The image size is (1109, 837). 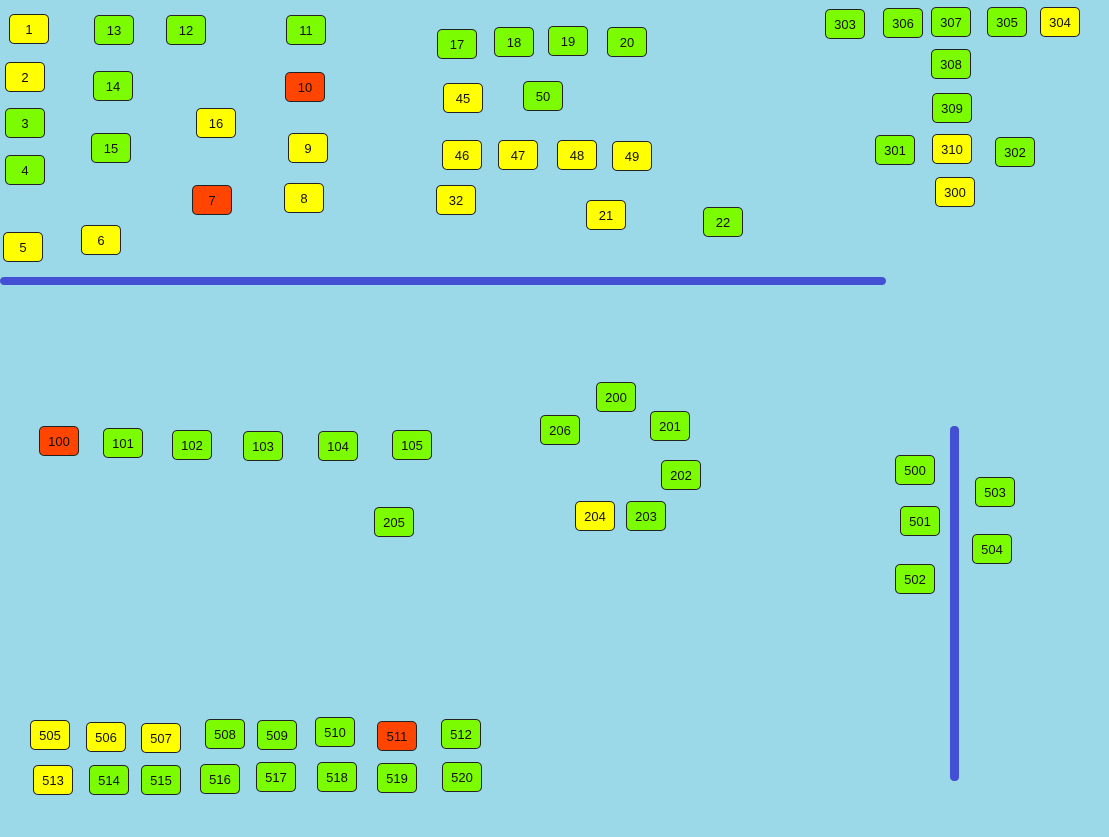 What do you see at coordinates (1015, 152) in the screenshot?
I see `seat-box: 302` at bounding box center [1015, 152].